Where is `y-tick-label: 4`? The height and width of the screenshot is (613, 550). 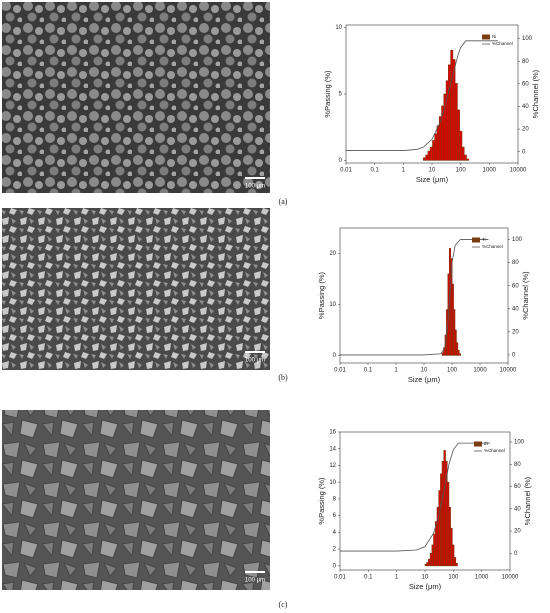 y-tick-label: 4 is located at coordinates (335, 533).